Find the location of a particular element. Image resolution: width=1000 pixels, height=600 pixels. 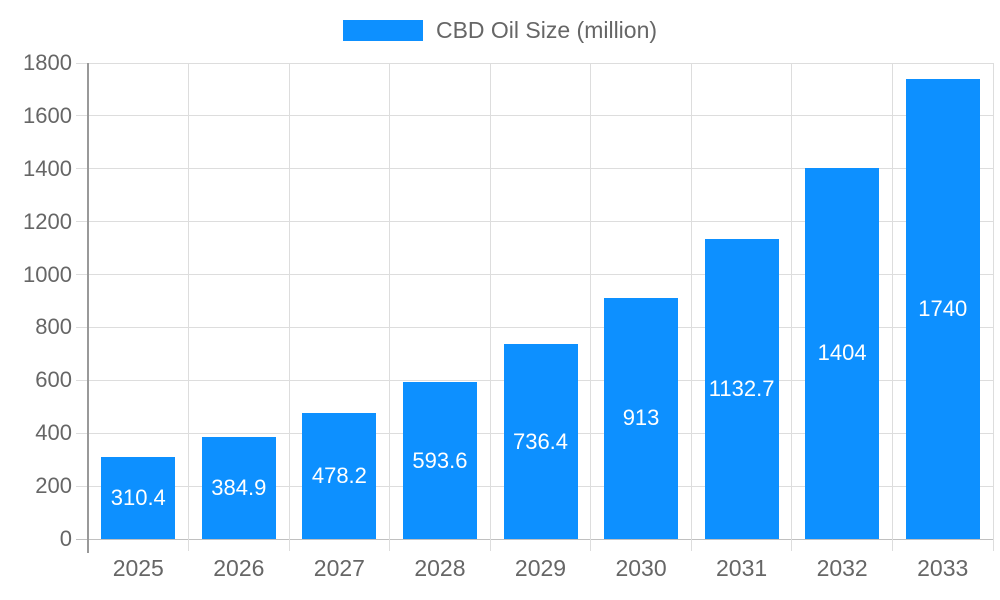

y-axis-tick-label: 1800 is located at coordinates (47, 62).